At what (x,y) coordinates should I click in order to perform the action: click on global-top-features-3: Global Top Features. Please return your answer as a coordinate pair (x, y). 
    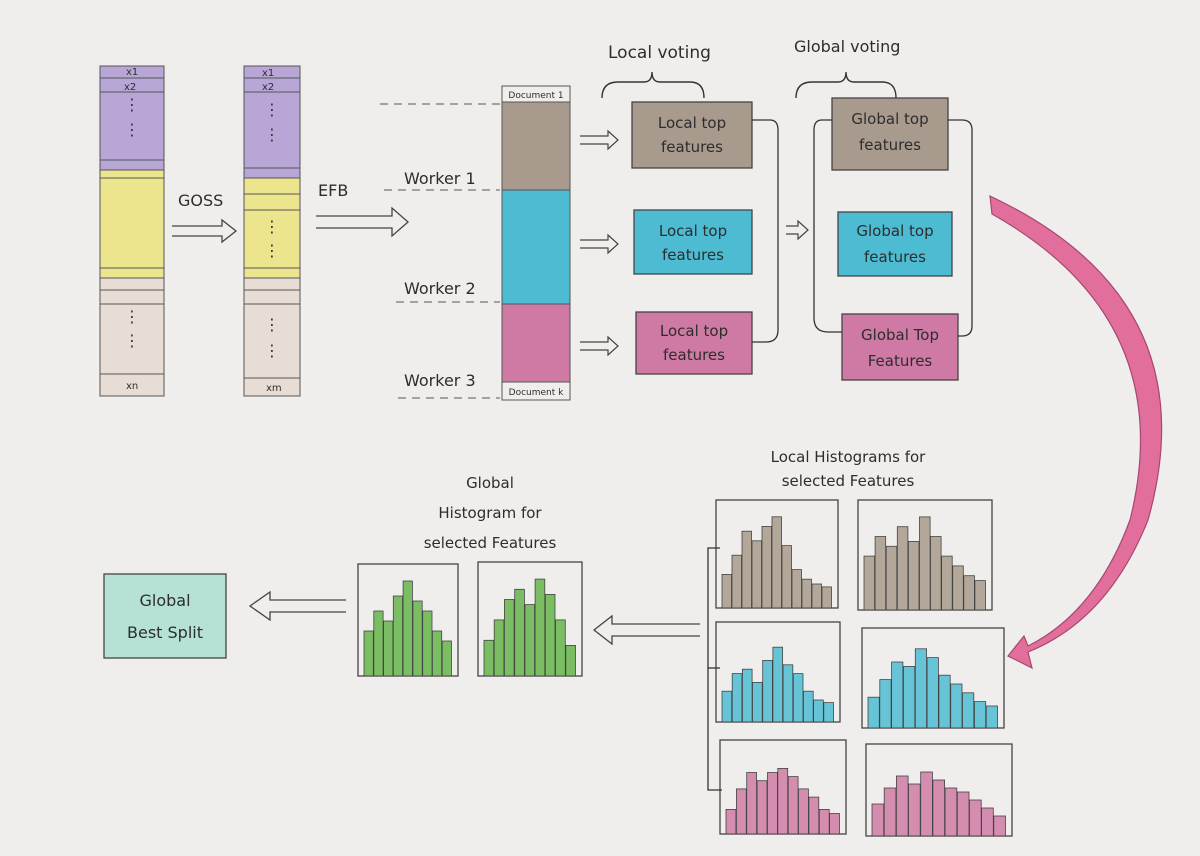
    Looking at the image, I should click on (900, 347).